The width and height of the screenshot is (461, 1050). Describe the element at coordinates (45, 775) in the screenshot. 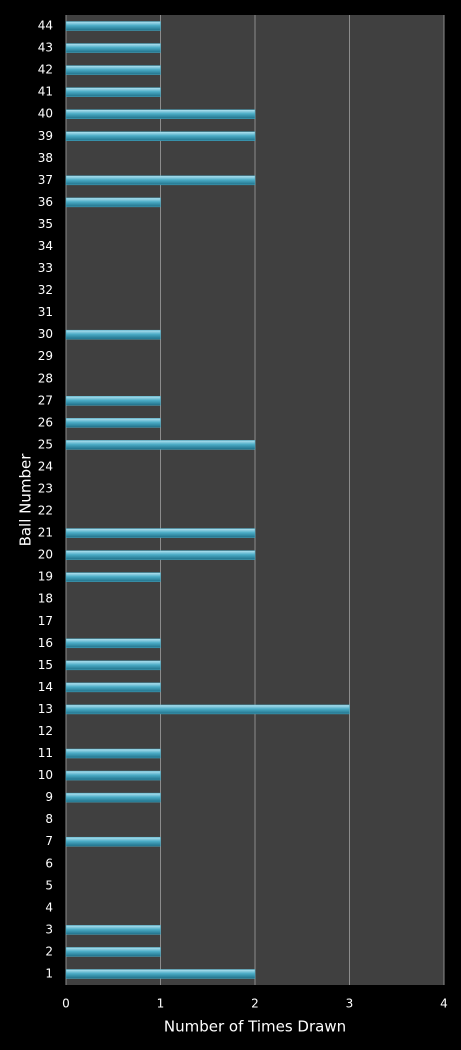

I see `y-tick-label: 10` at that location.